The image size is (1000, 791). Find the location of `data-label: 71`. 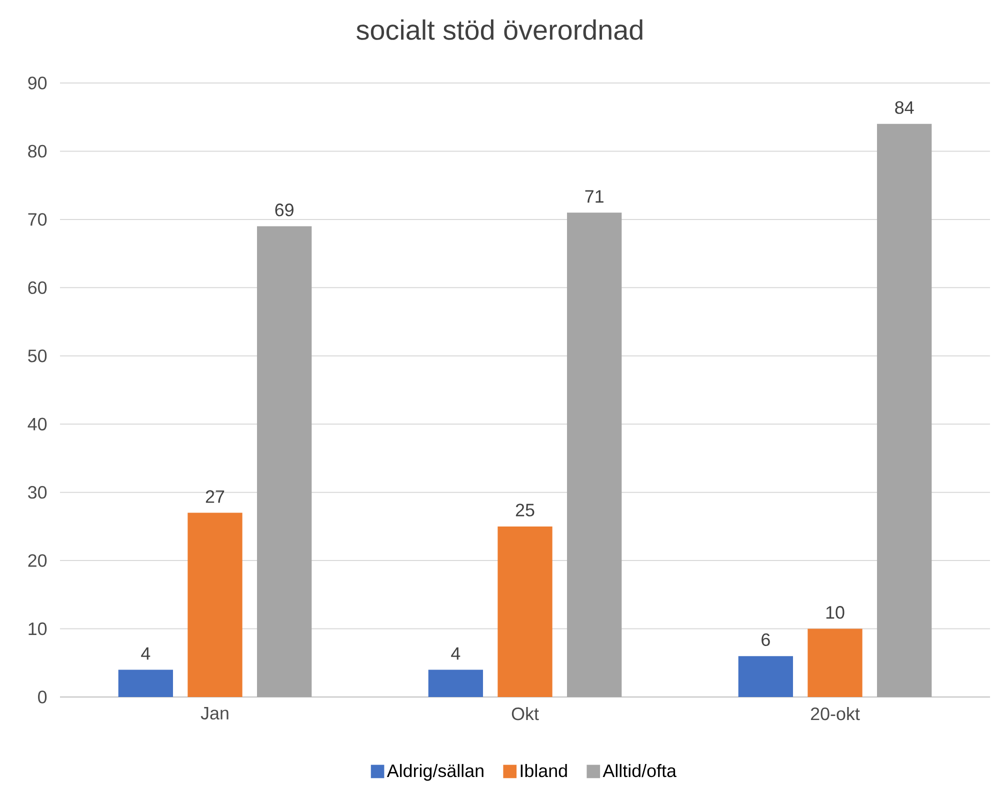

data-label: 71 is located at coordinates (594, 196).